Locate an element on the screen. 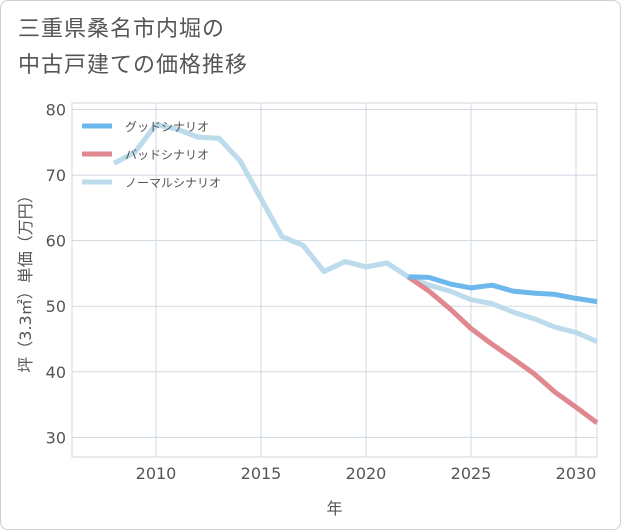 The width and height of the screenshot is (621, 530). legend-label: バッドシナリオ is located at coordinates (167, 155).